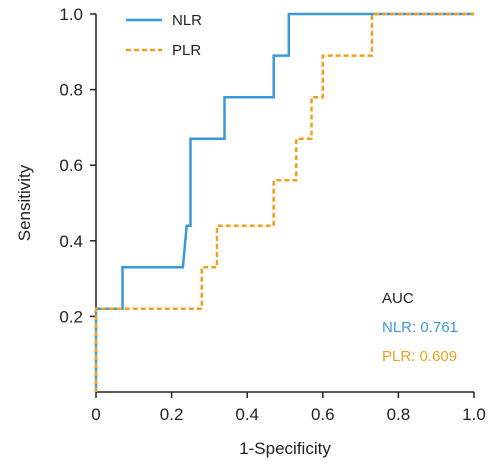  I want to click on x-axis-label: 1-Specificity, so click(285, 448).